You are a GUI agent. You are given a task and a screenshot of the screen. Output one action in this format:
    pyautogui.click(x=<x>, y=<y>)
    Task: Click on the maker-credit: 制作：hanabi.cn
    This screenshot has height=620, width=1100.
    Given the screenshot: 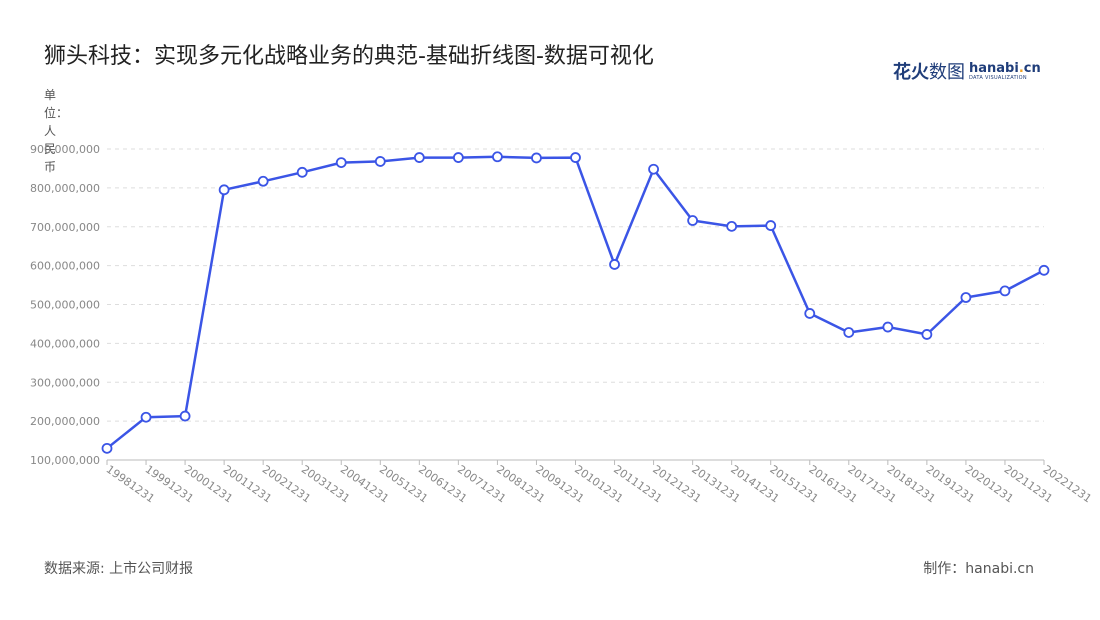 What is the action you would take?
    pyautogui.click(x=978, y=569)
    